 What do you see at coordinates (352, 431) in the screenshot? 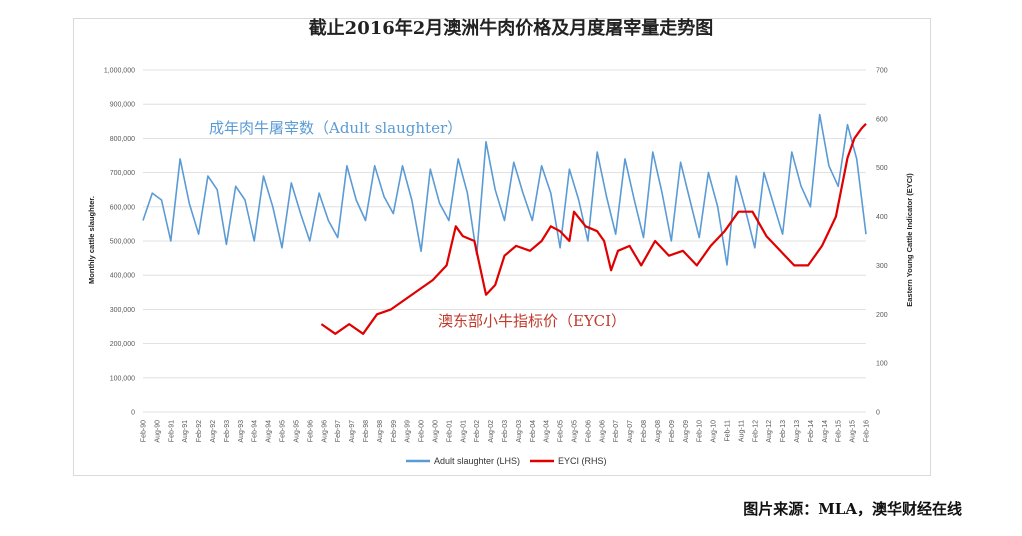
I see `x-tick-label: Aug-97` at bounding box center [352, 431].